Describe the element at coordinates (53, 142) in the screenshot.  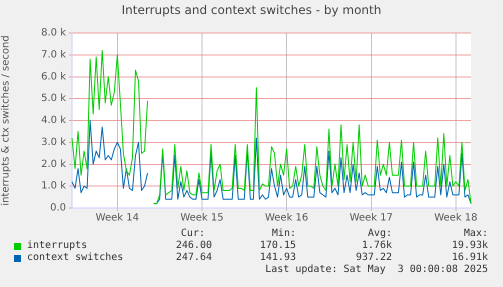
I see `y-tick-label: 3.0 k` at that location.